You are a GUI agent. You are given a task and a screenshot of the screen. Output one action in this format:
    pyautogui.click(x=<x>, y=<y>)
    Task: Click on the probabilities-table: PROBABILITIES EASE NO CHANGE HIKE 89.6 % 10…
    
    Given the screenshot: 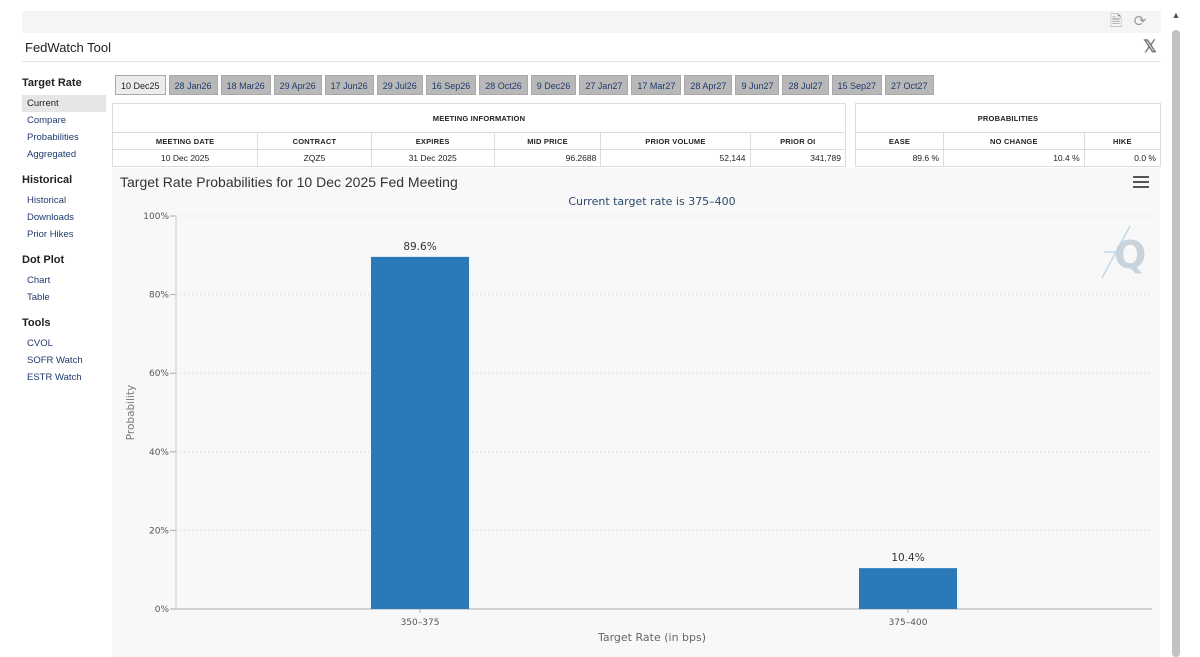 What is the action you would take?
    pyautogui.click(x=1008, y=135)
    